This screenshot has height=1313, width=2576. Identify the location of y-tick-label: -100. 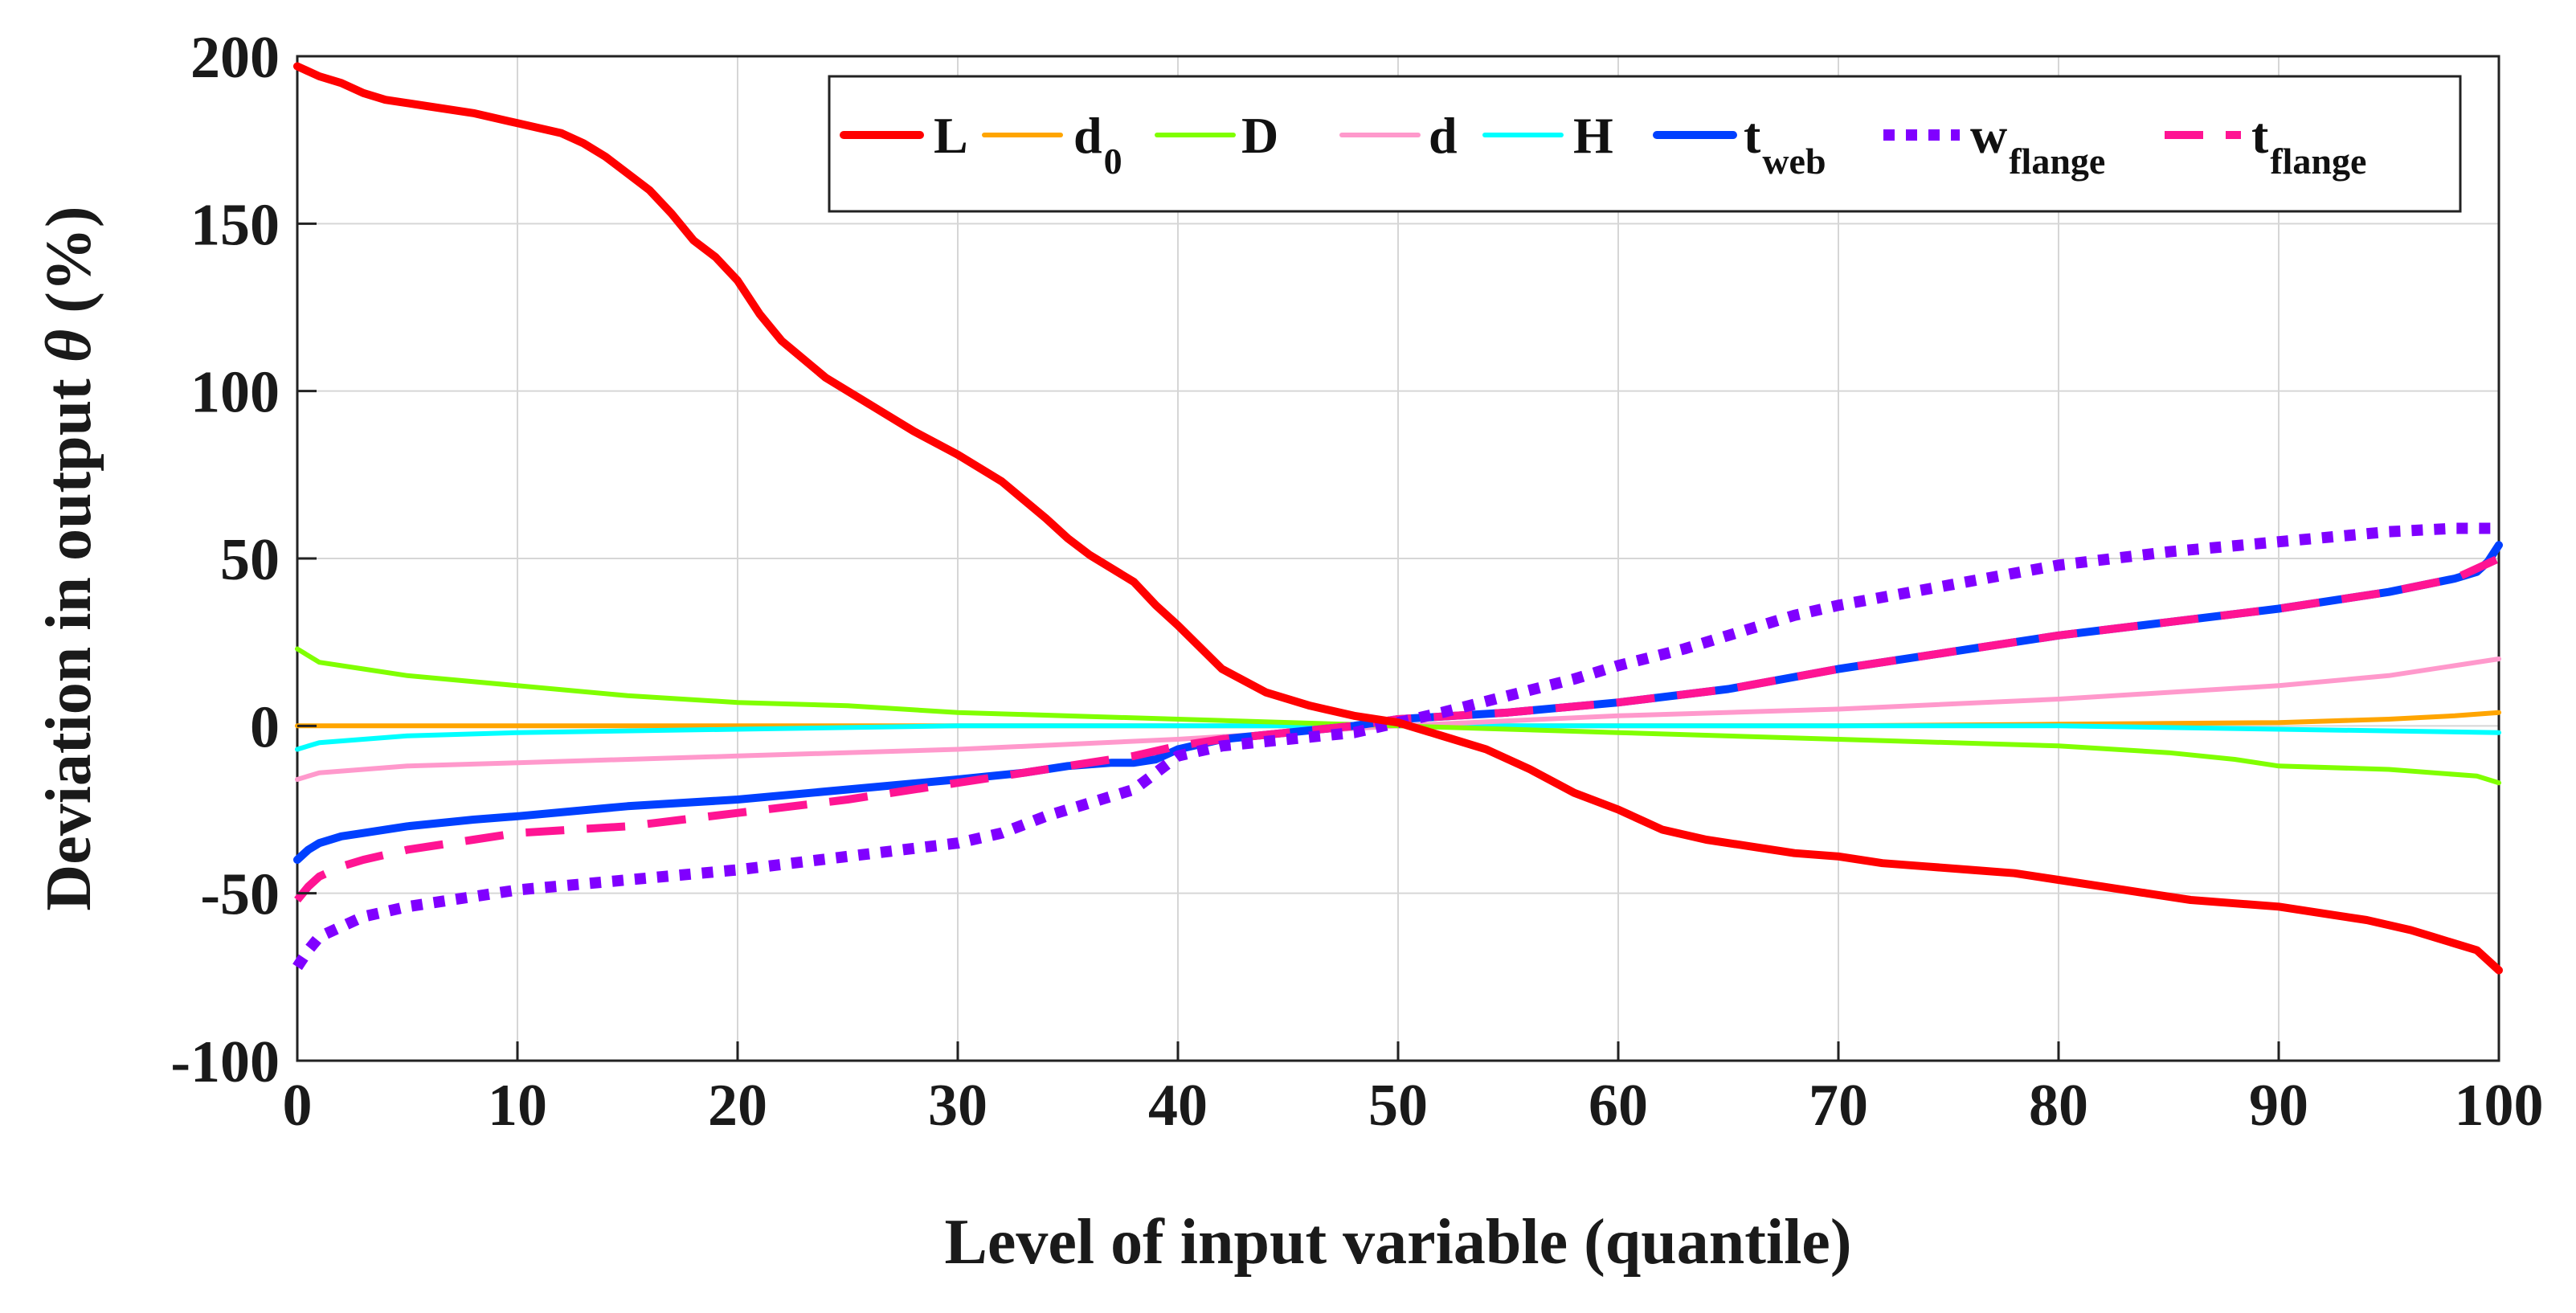
(225, 1062).